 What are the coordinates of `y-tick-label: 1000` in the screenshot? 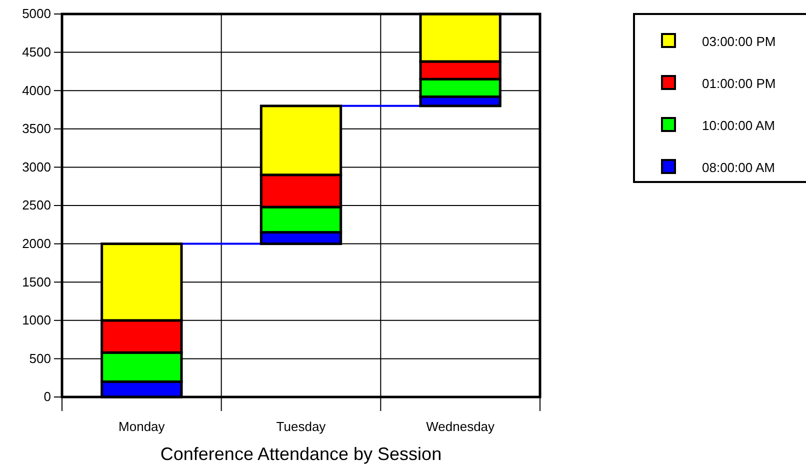 It's located at (36, 320).